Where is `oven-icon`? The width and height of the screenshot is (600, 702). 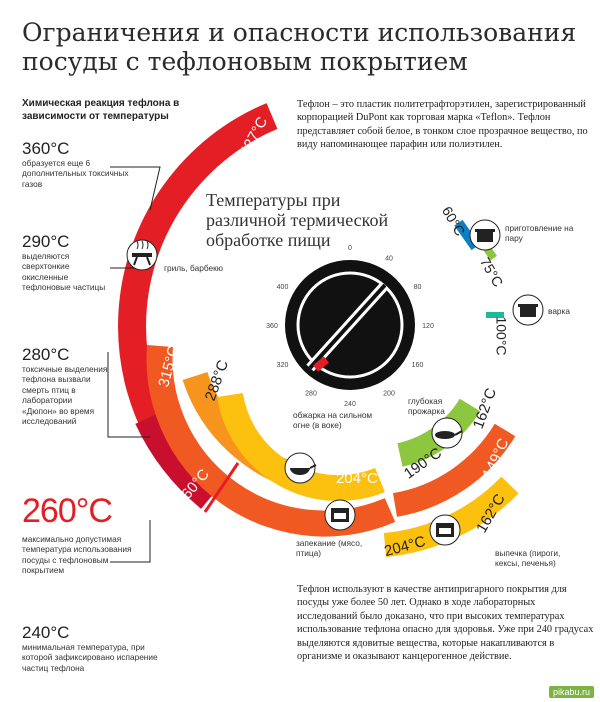
oven-icon is located at coordinates (340, 515).